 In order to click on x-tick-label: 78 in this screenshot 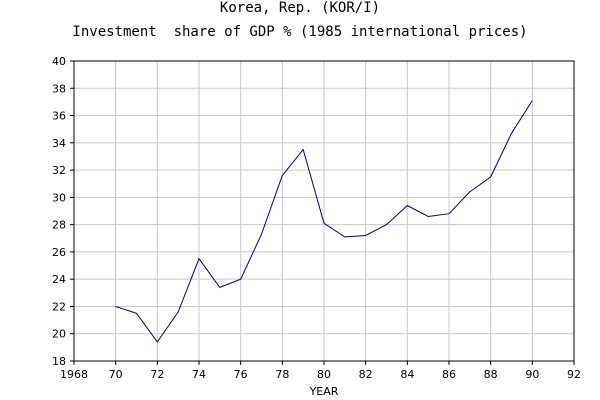, I will do `click(282, 374)`.